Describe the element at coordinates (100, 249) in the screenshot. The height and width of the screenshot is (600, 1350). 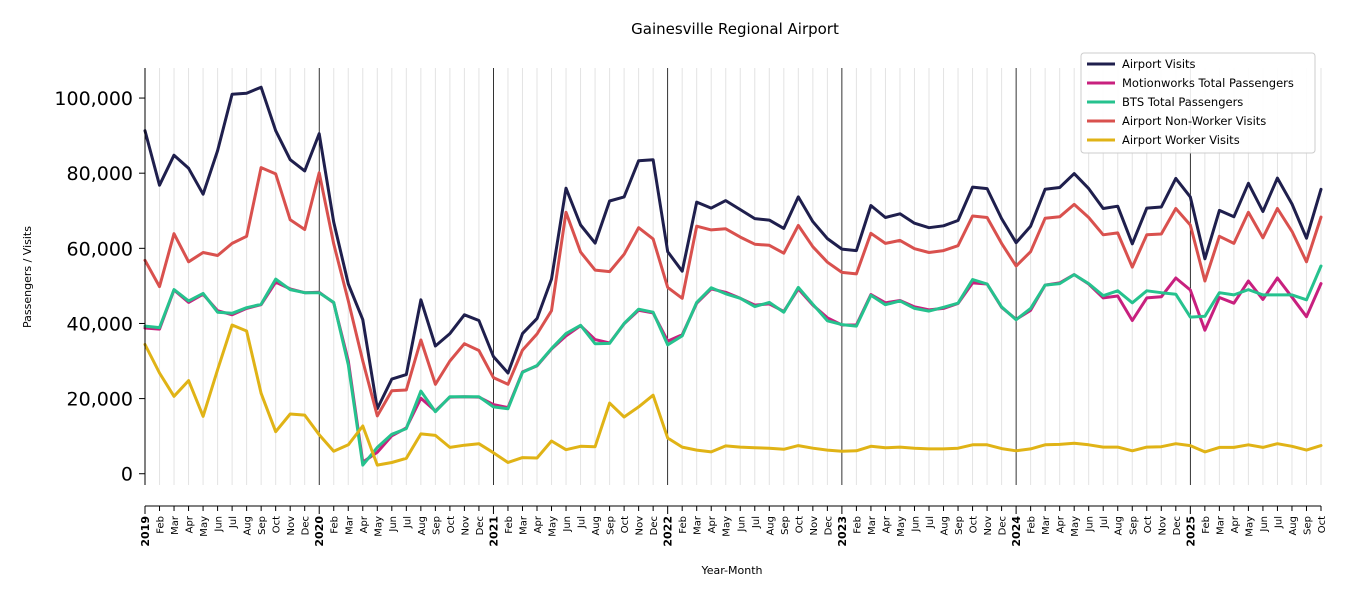
I see `y-tick-label: 60,000` at that location.